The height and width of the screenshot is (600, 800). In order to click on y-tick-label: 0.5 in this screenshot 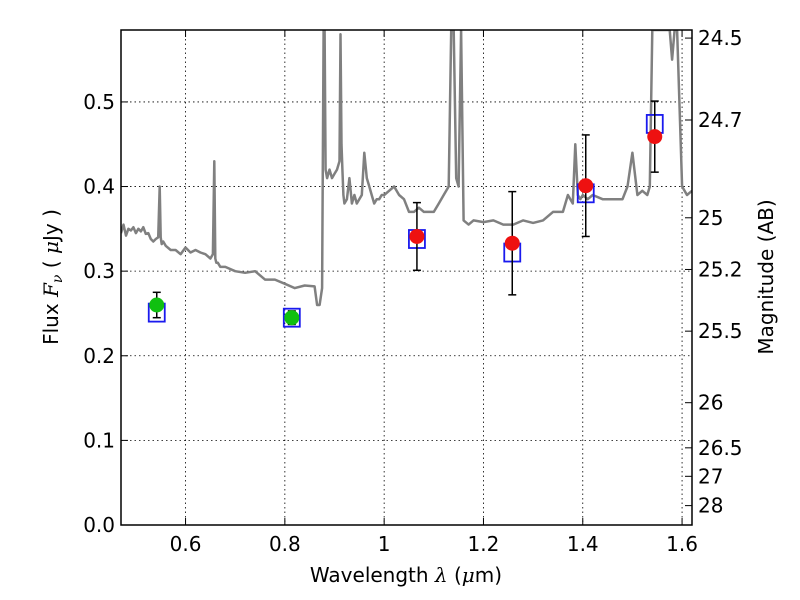, I will do `click(99, 102)`.